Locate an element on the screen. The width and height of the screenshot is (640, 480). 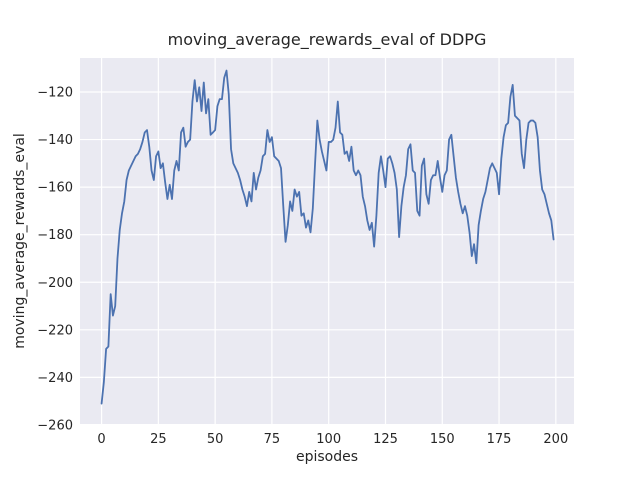
y-tick-label: −180 is located at coordinates (55, 235).